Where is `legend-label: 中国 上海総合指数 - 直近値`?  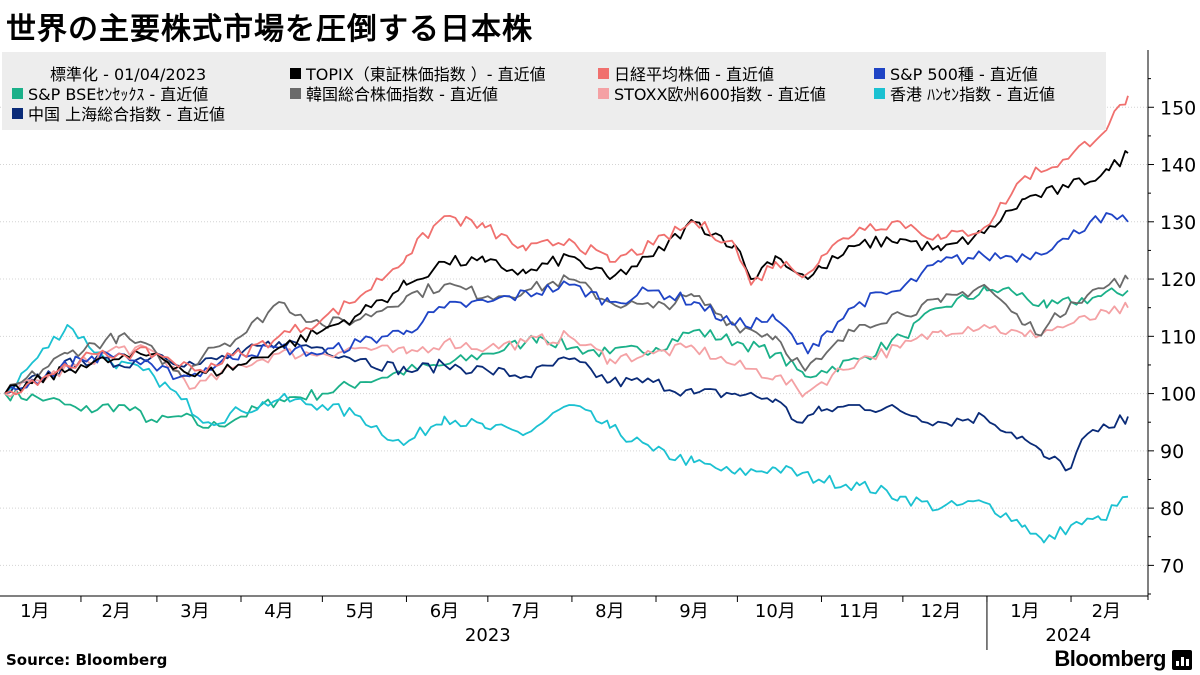 legend-label: 中国 上海総合指数 - 直近値 is located at coordinates (127, 114).